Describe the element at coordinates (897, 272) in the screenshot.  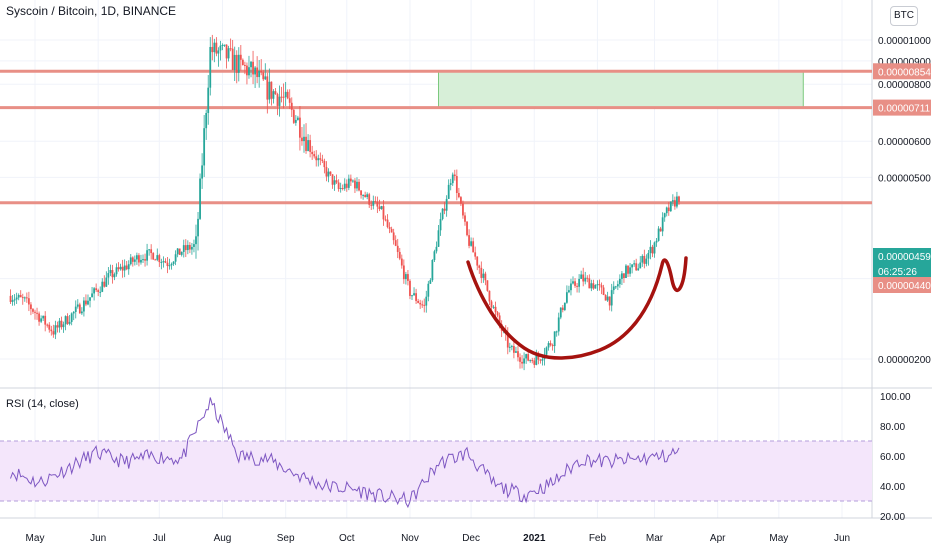
I see `countdown-label: 06:25:26` at that location.